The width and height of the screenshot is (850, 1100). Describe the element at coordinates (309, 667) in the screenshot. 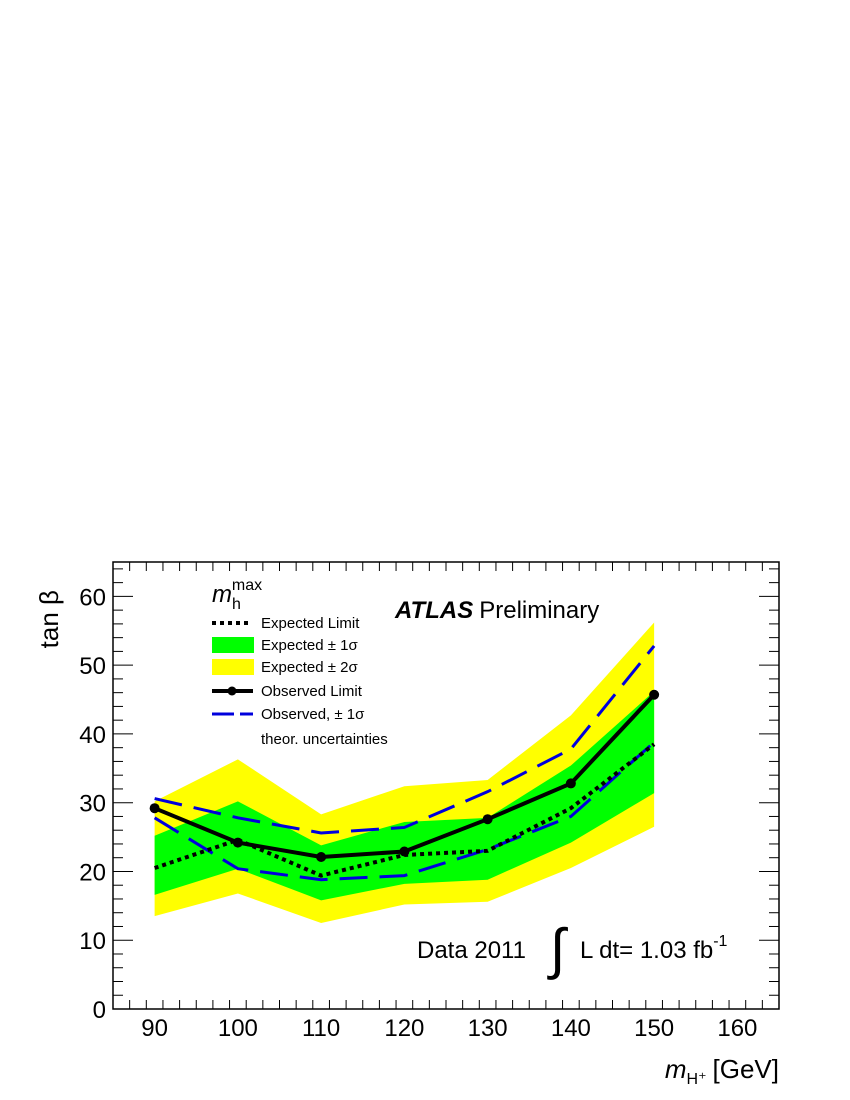

I see `legend-label: Expected ± 2σ` at that location.